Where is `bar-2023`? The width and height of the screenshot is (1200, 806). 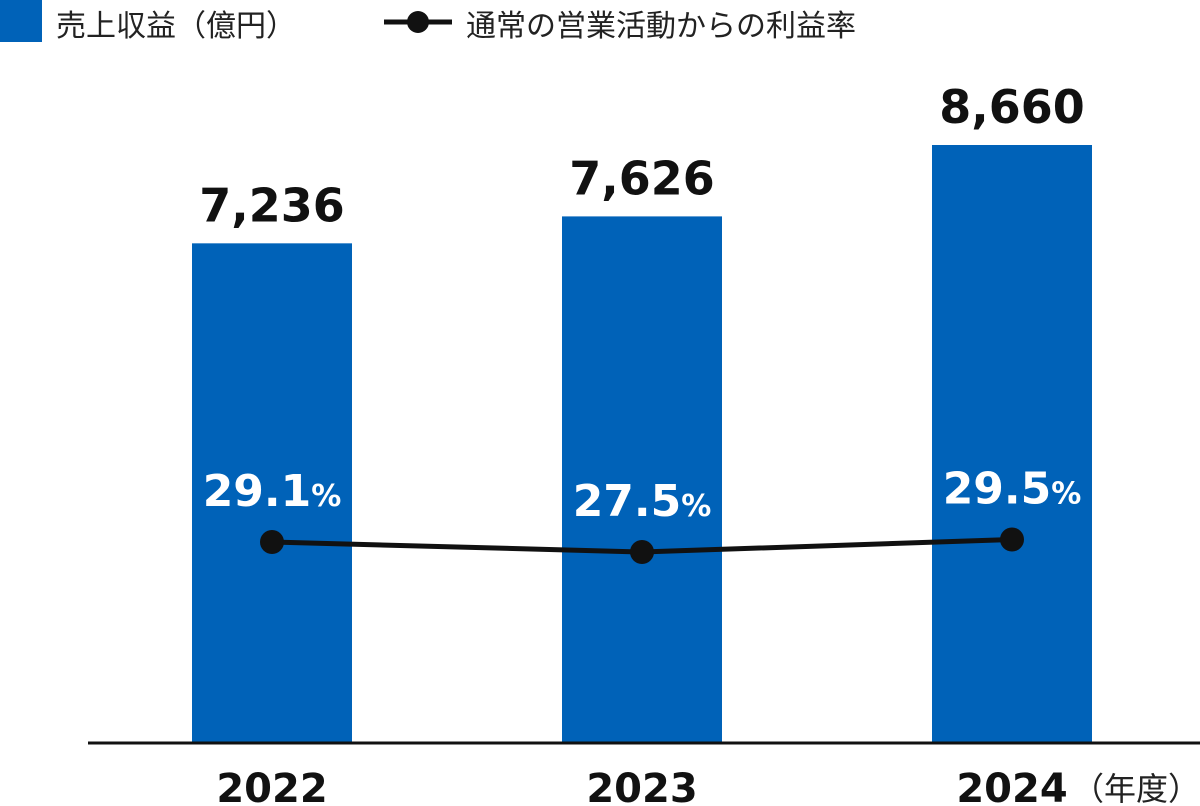 bar-2023 is located at coordinates (642, 479).